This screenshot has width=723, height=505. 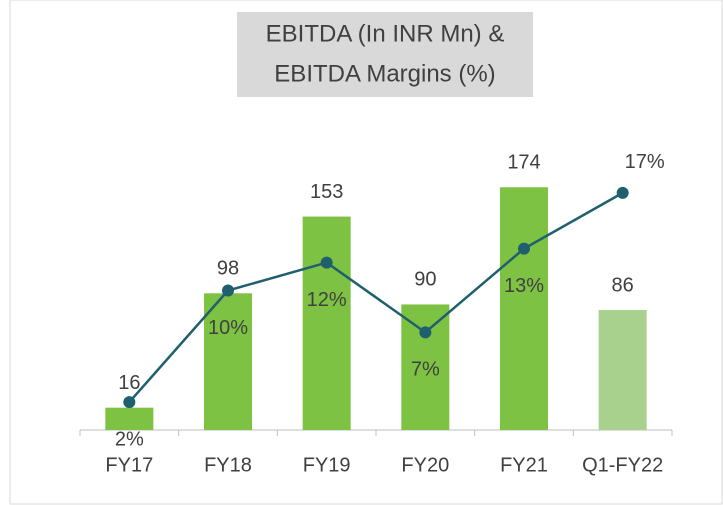 I want to click on margin-label: 17%, so click(x=645, y=162).